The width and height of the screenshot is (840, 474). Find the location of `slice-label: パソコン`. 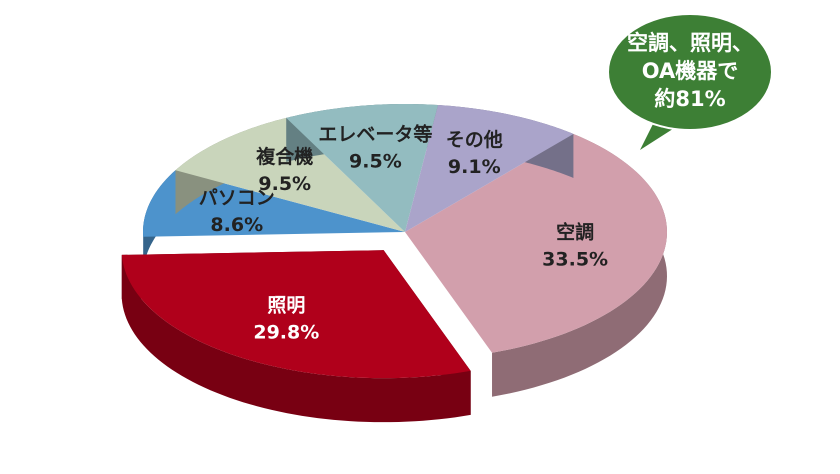

slice-label: パソコン is located at coordinates (237, 198).